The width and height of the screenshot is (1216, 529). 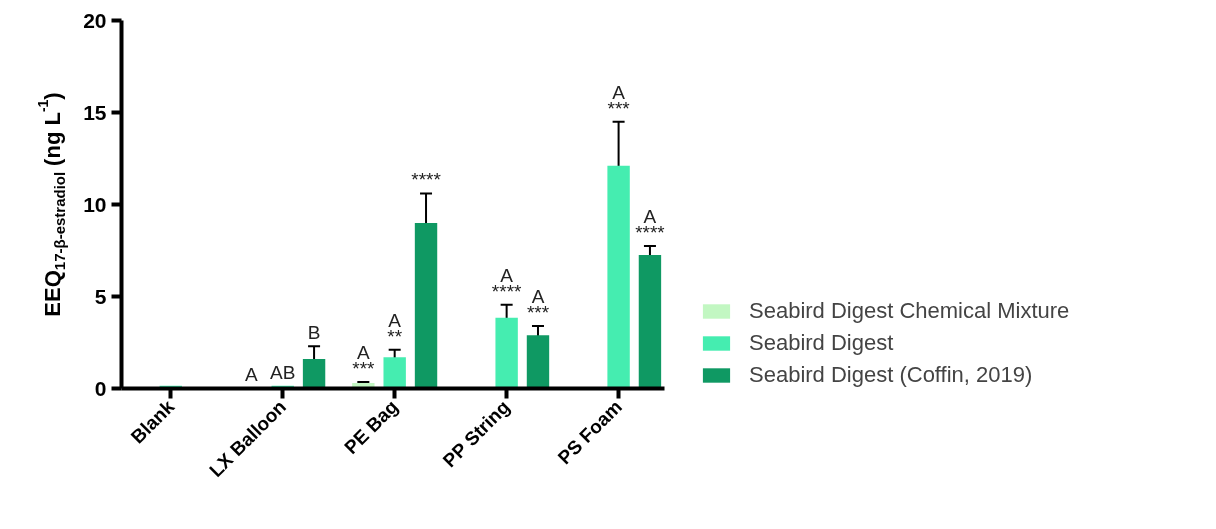 I want to click on data-label: A **, so click(x=395, y=328).